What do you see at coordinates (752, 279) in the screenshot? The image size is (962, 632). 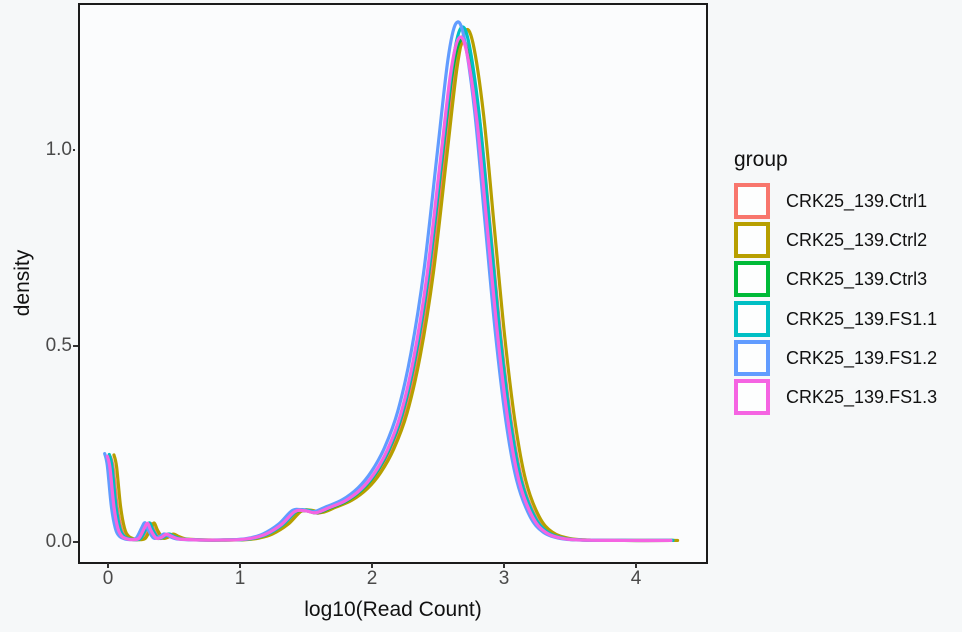 I see `legend-key-ctrl3-icon` at bounding box center [752, 279].